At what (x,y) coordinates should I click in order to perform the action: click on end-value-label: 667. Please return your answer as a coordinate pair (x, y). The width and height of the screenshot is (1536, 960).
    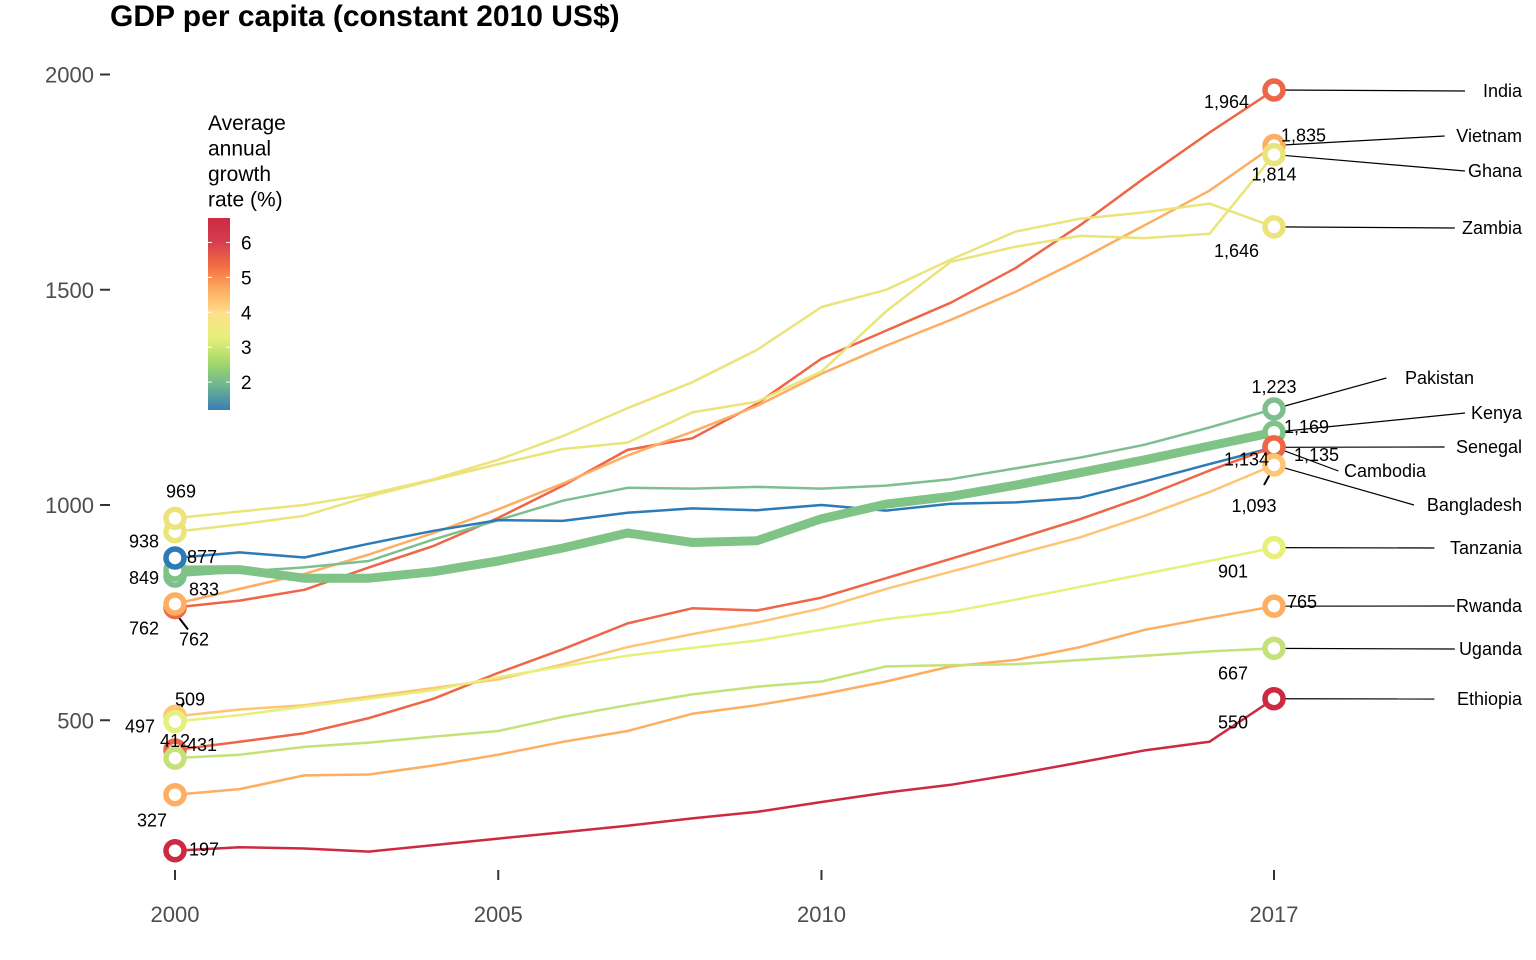
    Looking at the image, I should click on (1233, 673).